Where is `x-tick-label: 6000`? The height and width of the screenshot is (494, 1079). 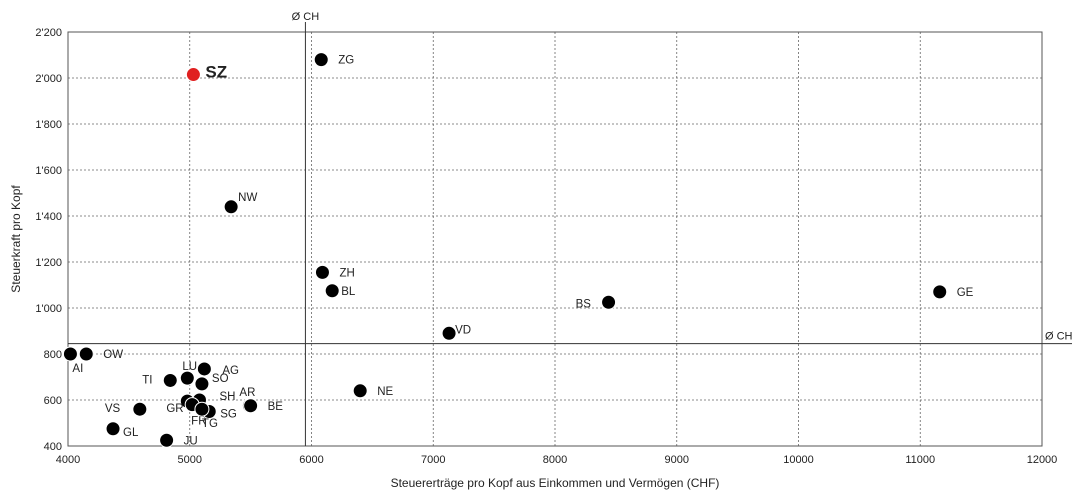
x-tick-label: 6000 is located at coordinates (311, 460).